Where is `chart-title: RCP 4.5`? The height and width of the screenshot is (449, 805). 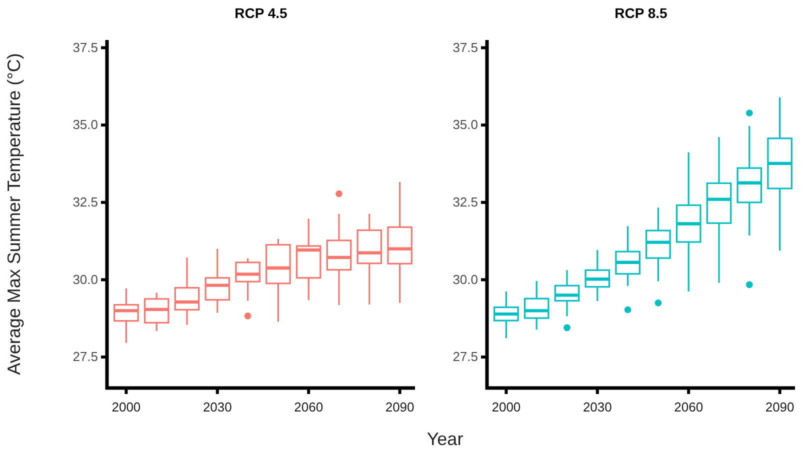
chart-title: RCP 4.5 is located at coordinates (261, 13).